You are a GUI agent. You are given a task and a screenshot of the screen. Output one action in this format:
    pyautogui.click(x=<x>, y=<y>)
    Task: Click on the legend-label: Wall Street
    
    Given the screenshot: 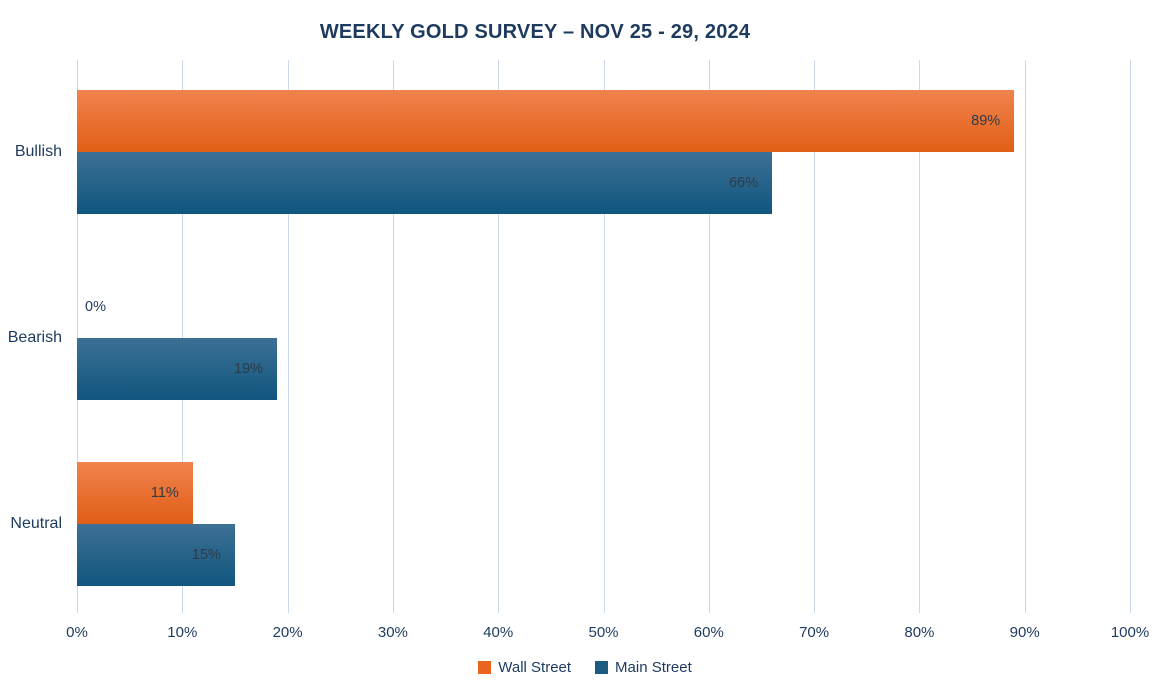 What is the action you would take?
    pyautogui.click(x=535, y=667)
    